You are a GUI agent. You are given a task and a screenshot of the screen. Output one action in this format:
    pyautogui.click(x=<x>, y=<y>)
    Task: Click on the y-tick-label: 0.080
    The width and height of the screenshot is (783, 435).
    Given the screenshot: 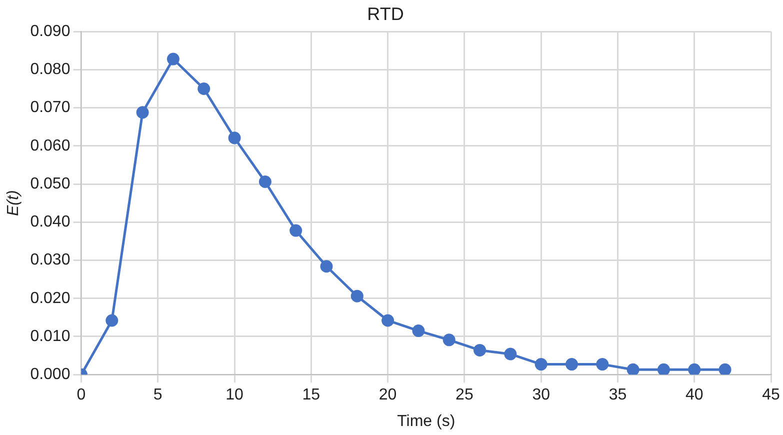 What is the action you would take?
    pyautogui.click(x=50, y=69)
    